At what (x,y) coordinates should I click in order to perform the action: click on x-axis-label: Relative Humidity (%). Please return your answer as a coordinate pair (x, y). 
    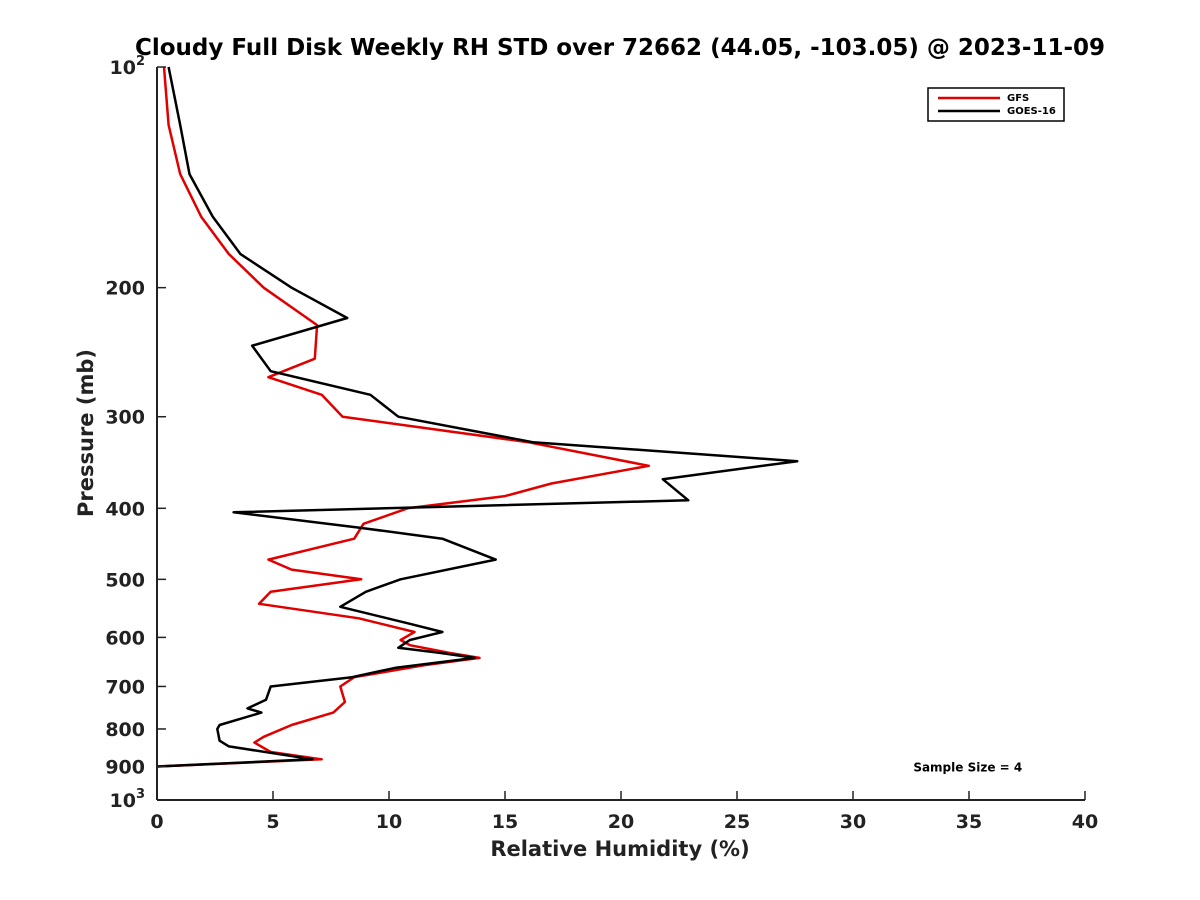
    Looking at the image, I should click on (619, 849).